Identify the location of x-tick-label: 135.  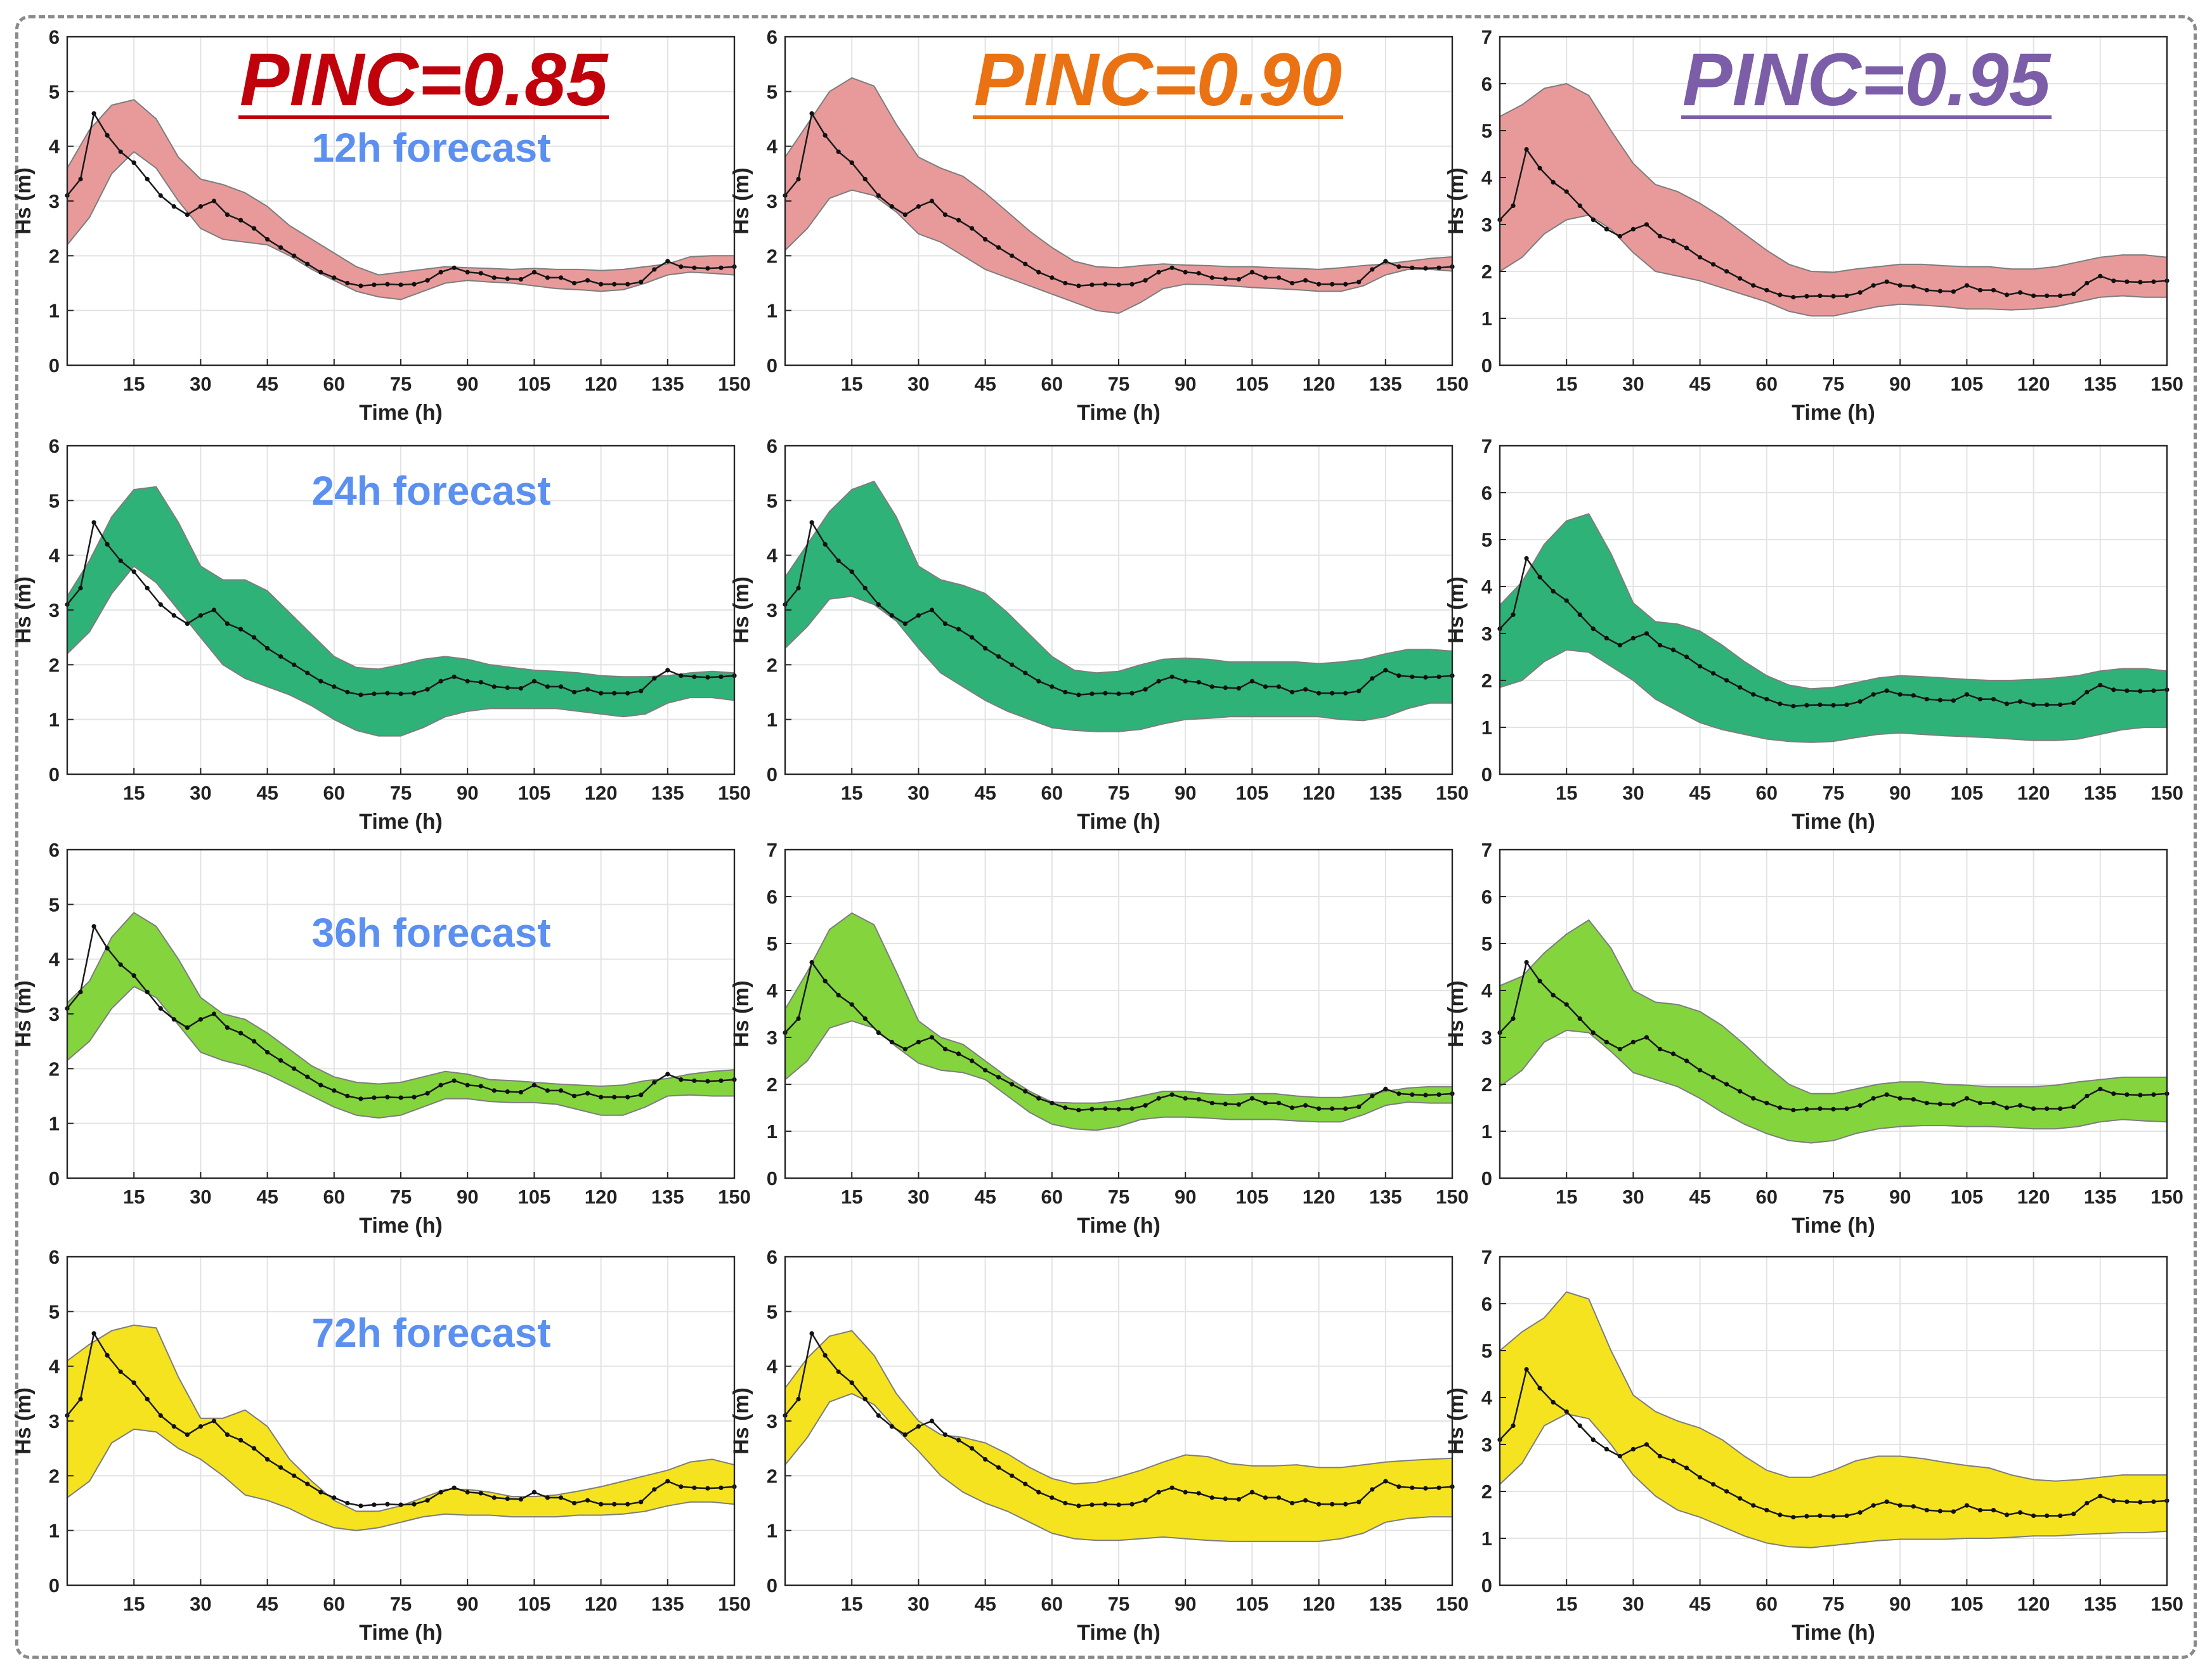
(667, 384).